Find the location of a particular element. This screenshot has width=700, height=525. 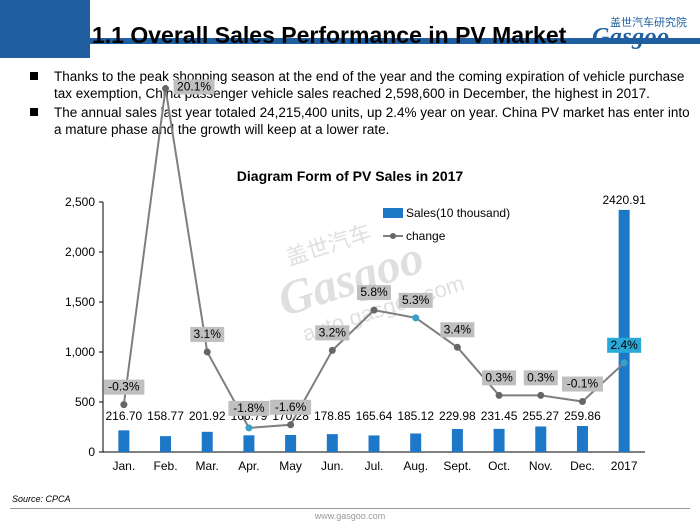

change-label: 3.4% is located at coordinates (458, 329).